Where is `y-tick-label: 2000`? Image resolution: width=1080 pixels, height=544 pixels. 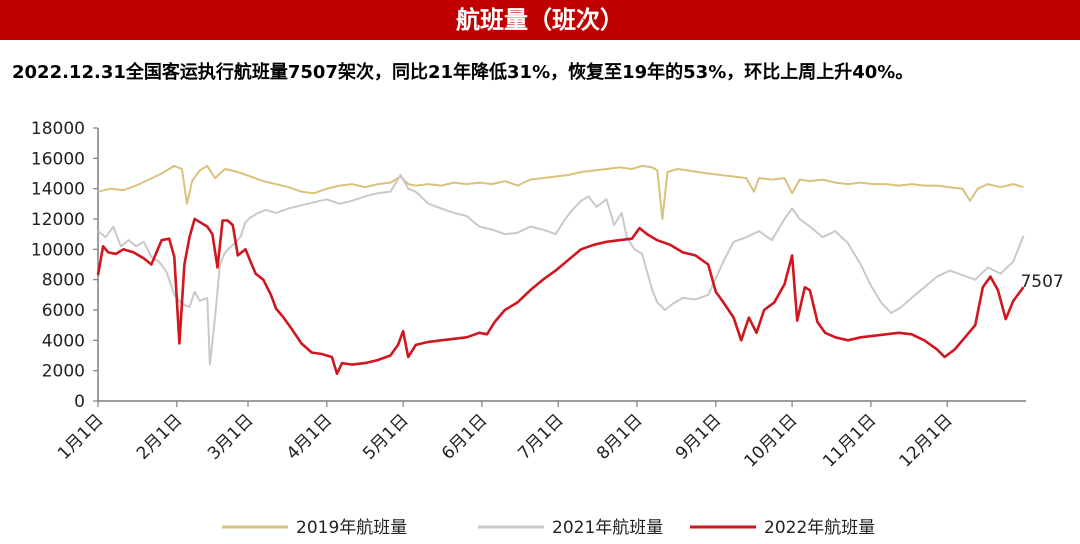
y-tick-label: 2000 is located at coordinates (63, 372).